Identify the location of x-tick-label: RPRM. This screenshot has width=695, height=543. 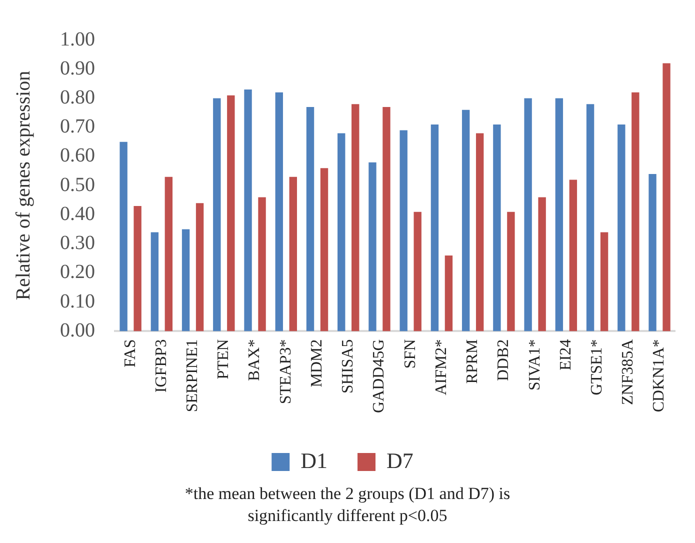
(473, 361).